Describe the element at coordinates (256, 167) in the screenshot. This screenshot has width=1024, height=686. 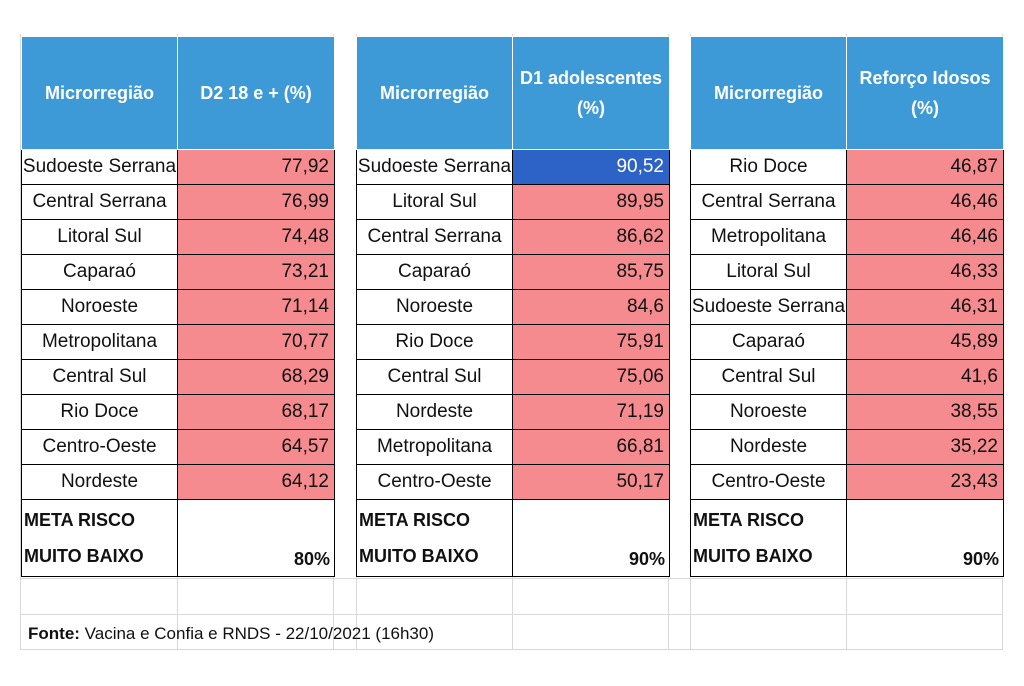
I see `value-cell: 77,92` at that location.